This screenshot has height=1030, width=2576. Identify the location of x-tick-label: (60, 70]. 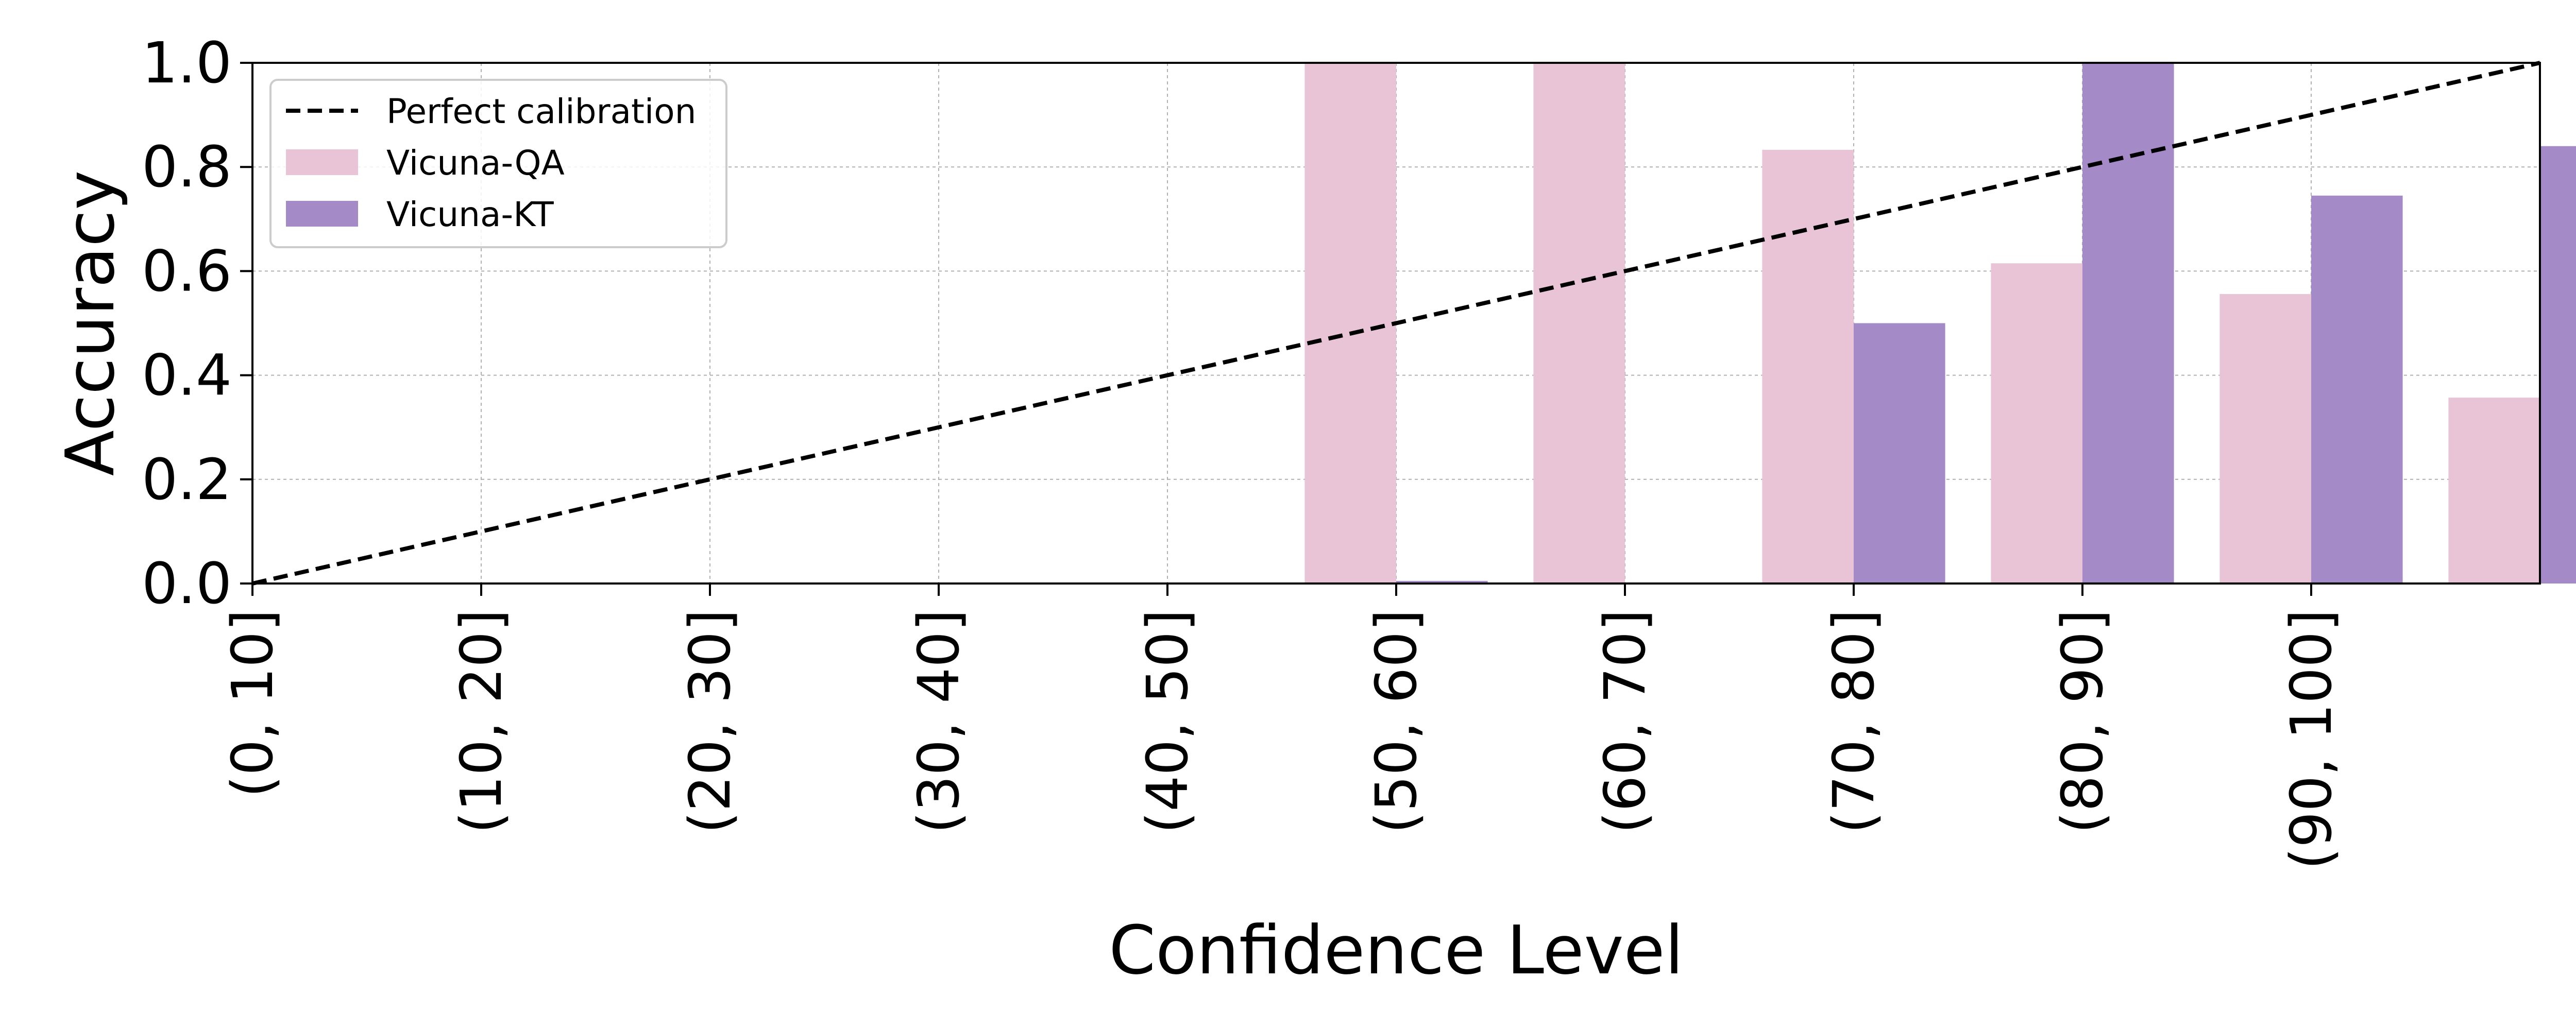
(1625, 721).